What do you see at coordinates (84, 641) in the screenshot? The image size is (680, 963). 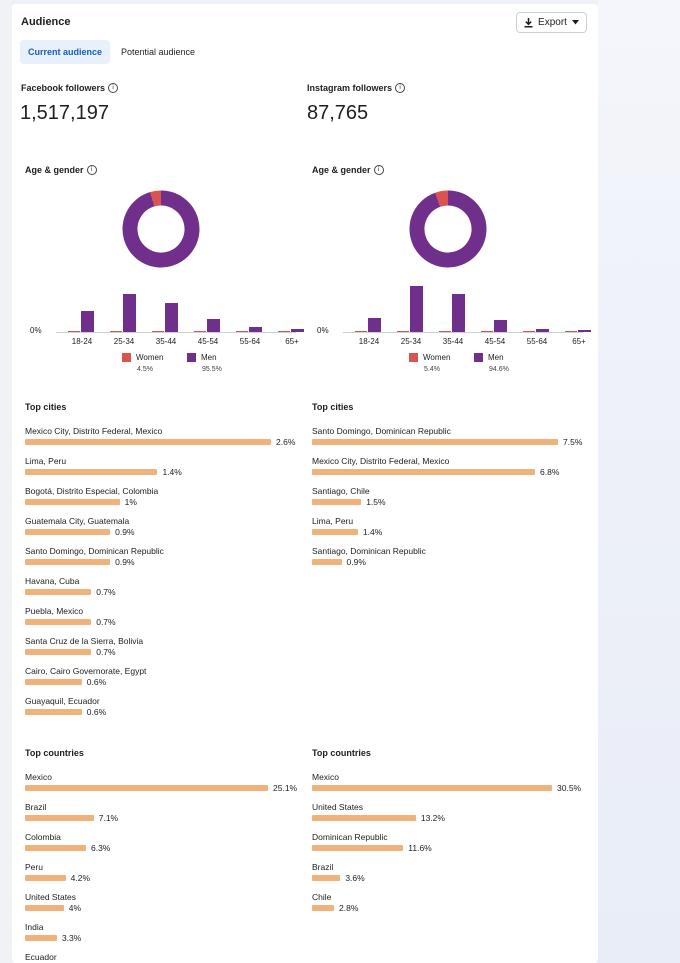 I see `list-item-label: Santa Cruz de la Sierra, Bolivia` at bounding box center [84, 641].